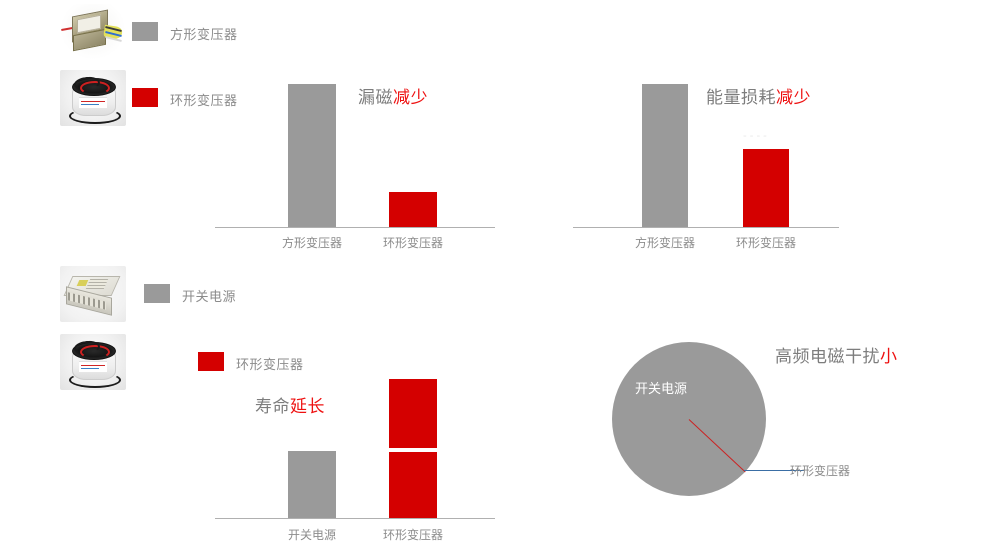  Describe the element at coordinates (157, 293) in the screenshot. I see `legend-swatch-switching-power-supply` at that location.